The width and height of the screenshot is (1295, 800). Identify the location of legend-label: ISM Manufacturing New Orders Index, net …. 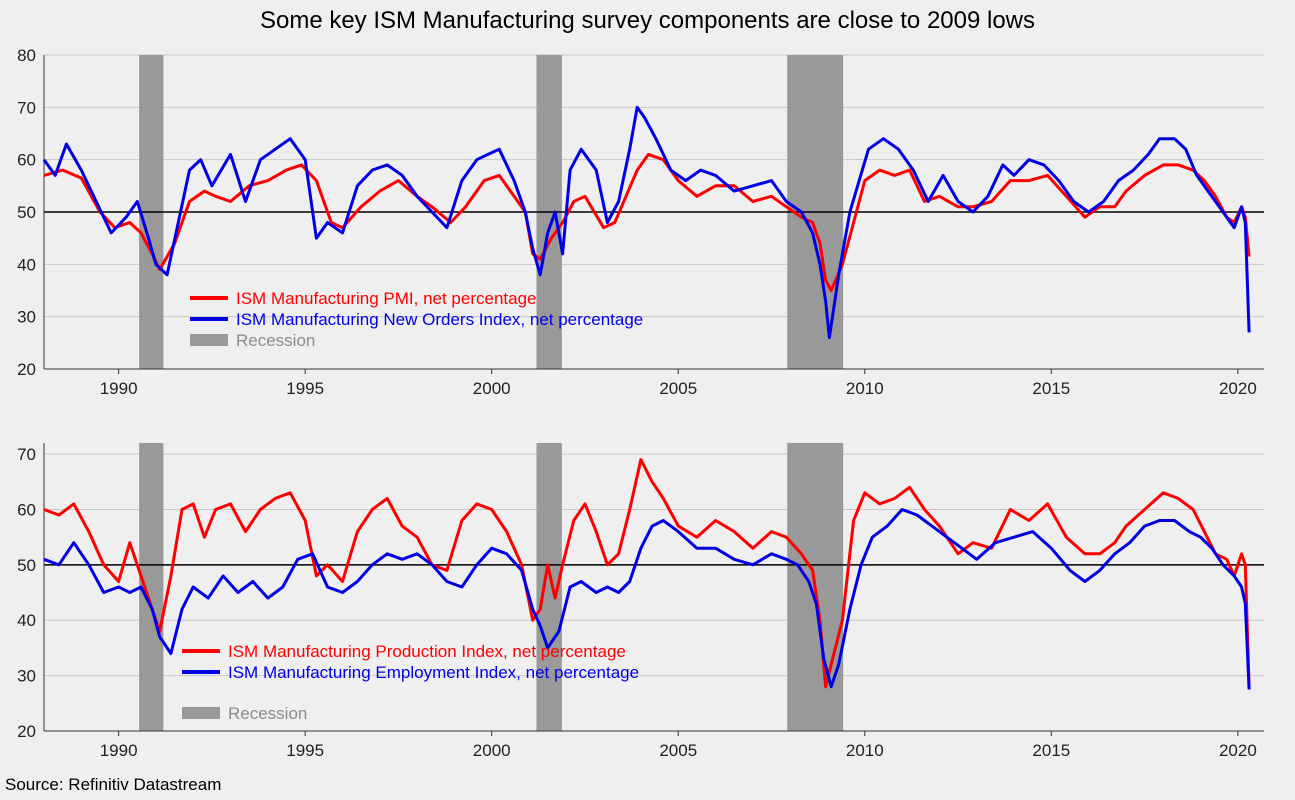
(439, 319).